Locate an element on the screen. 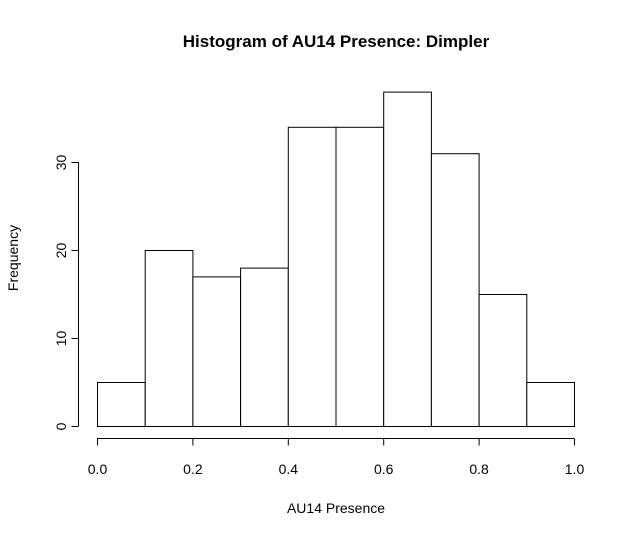 The width and height of the screenshot is (634, 538). x-tick-label: 0.6 is located at coordinates (384, 469).